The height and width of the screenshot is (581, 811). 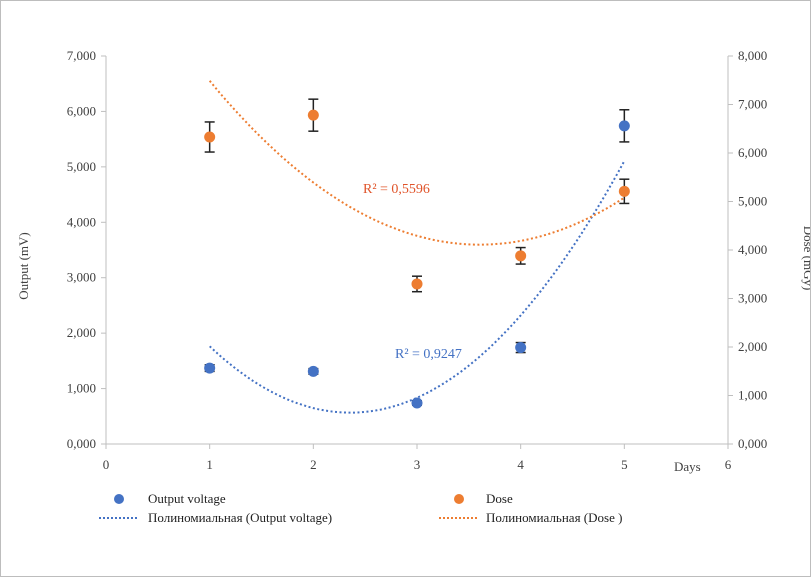 What do you see at coordinates (805, 258) in the screenshot?
I see `y-axis-right-title: Dose (mGy)` at bounding box center [805, 258].